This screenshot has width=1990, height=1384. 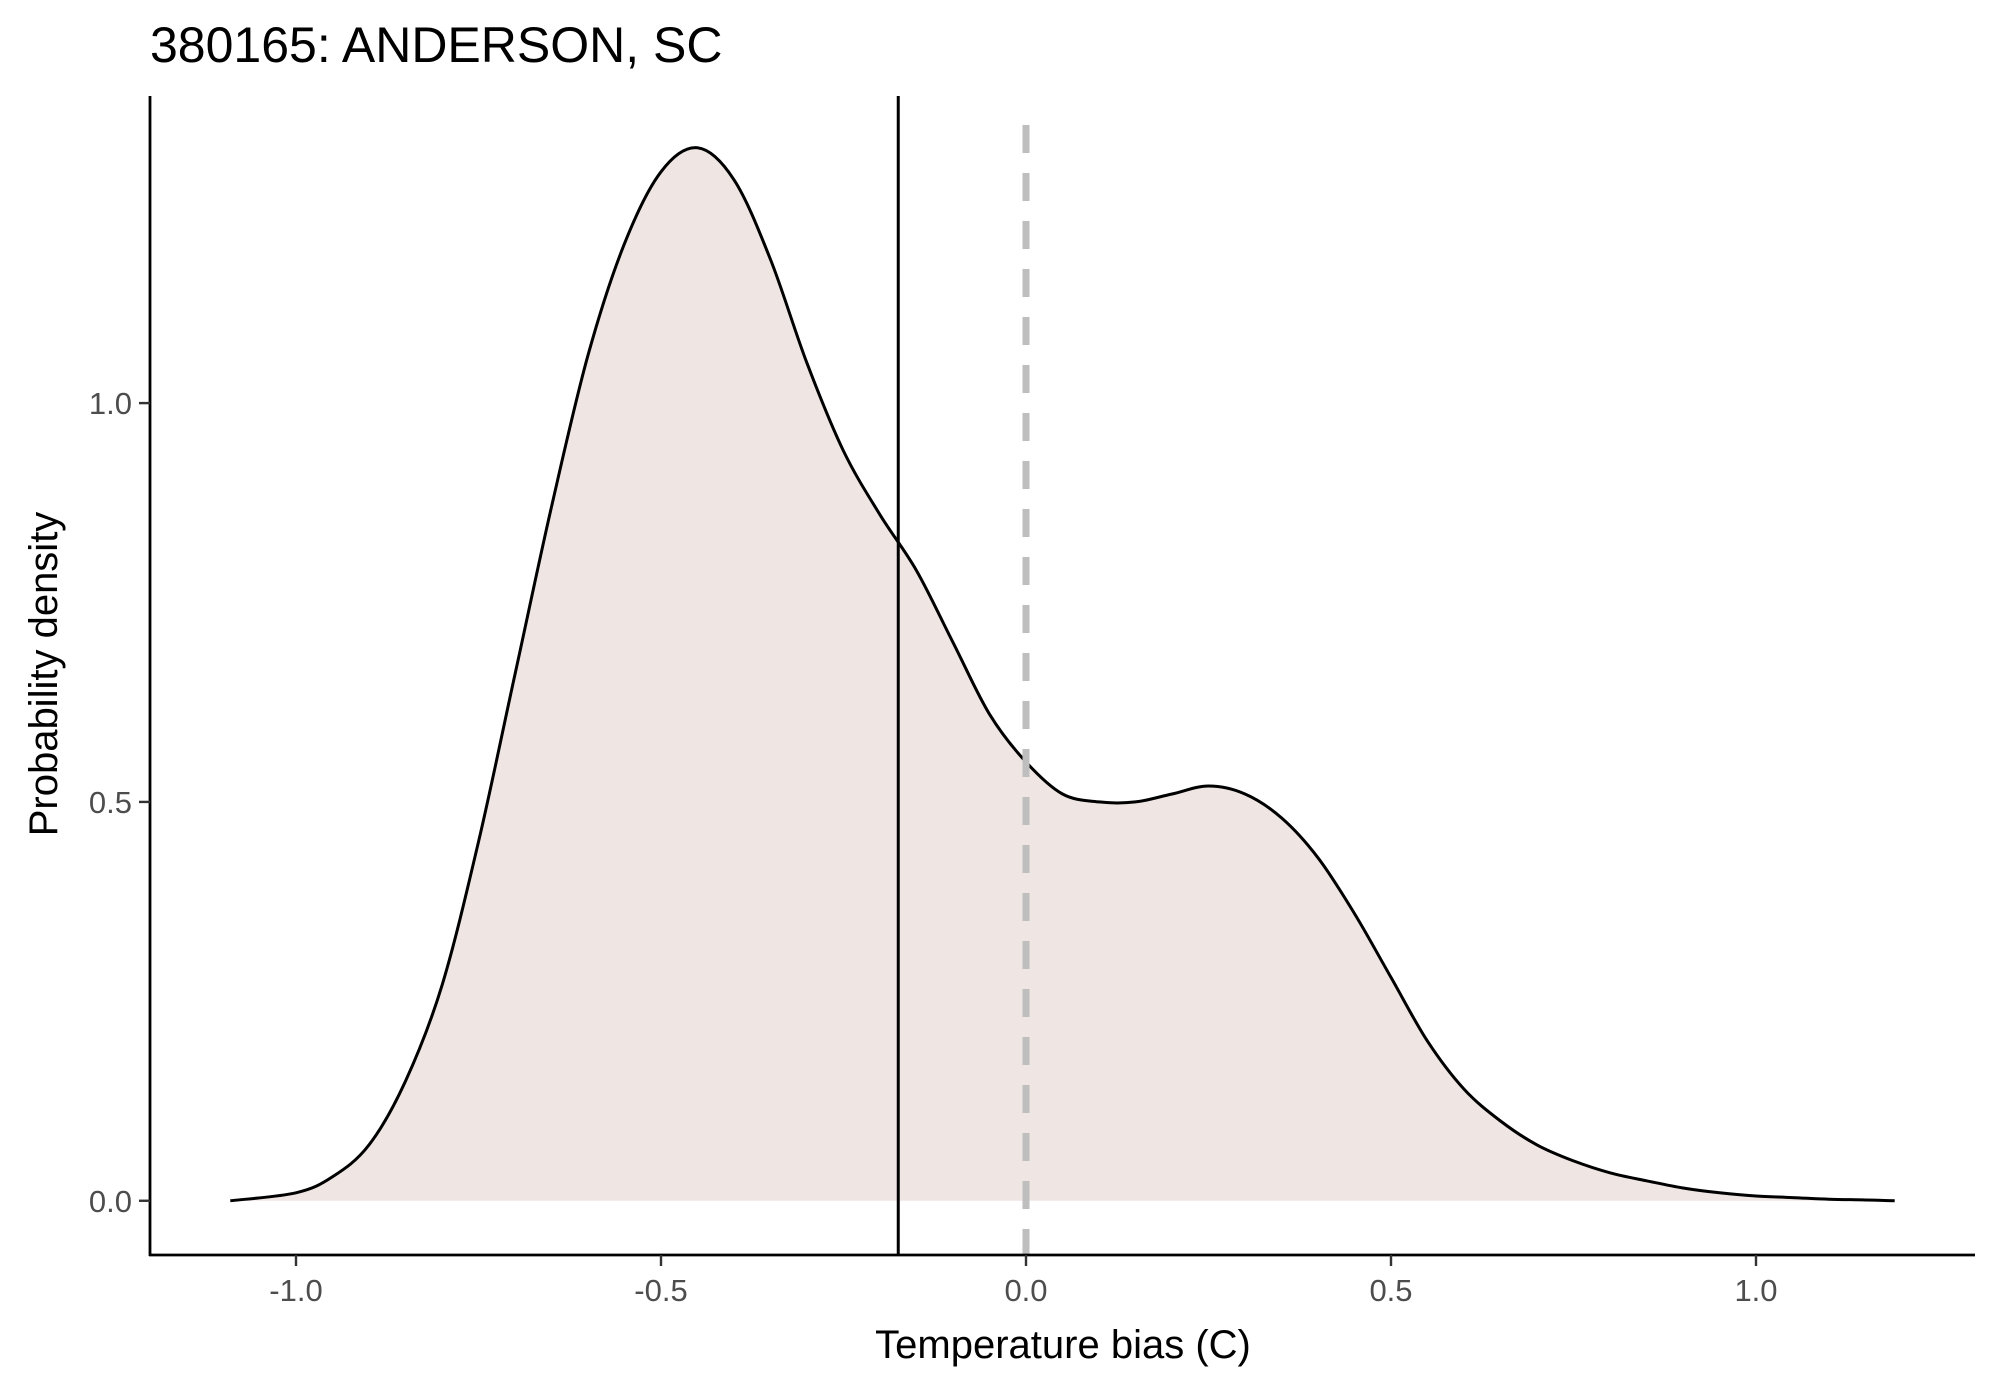 I want to click on chart-title: 380165: ANDERSON, SC, so click(x=436, y=45).